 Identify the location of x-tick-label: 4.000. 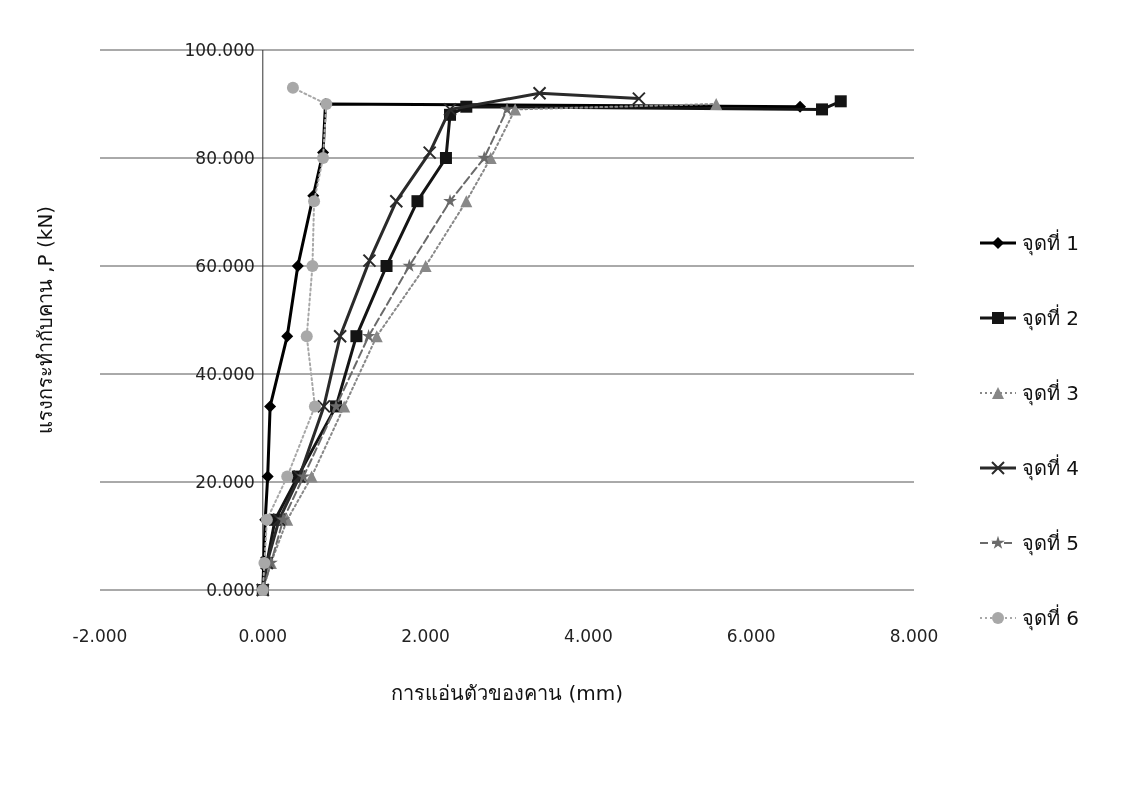
(588, 636).